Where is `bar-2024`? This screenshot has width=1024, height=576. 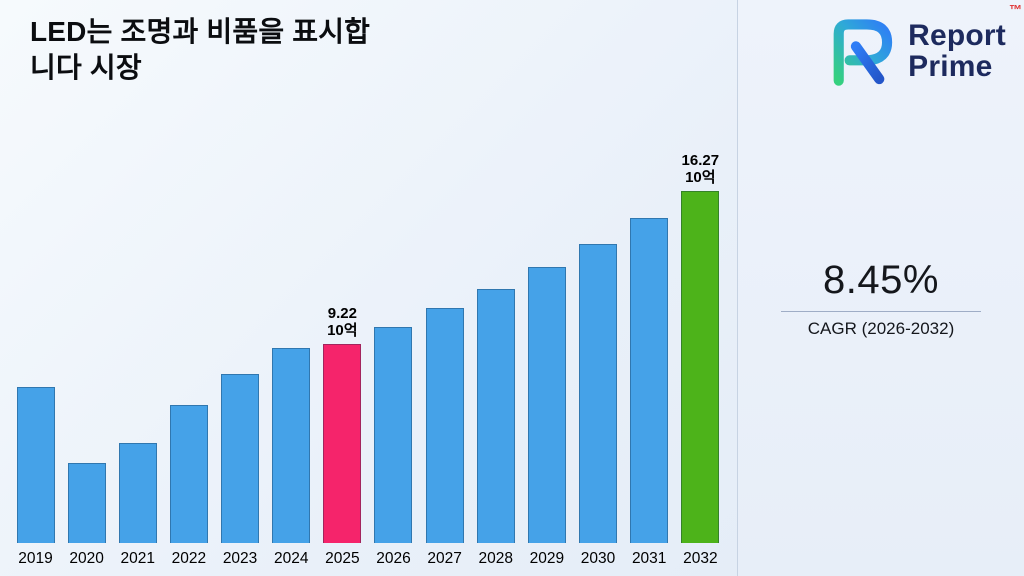
bar-2024 is located at coordinates (291, 445).